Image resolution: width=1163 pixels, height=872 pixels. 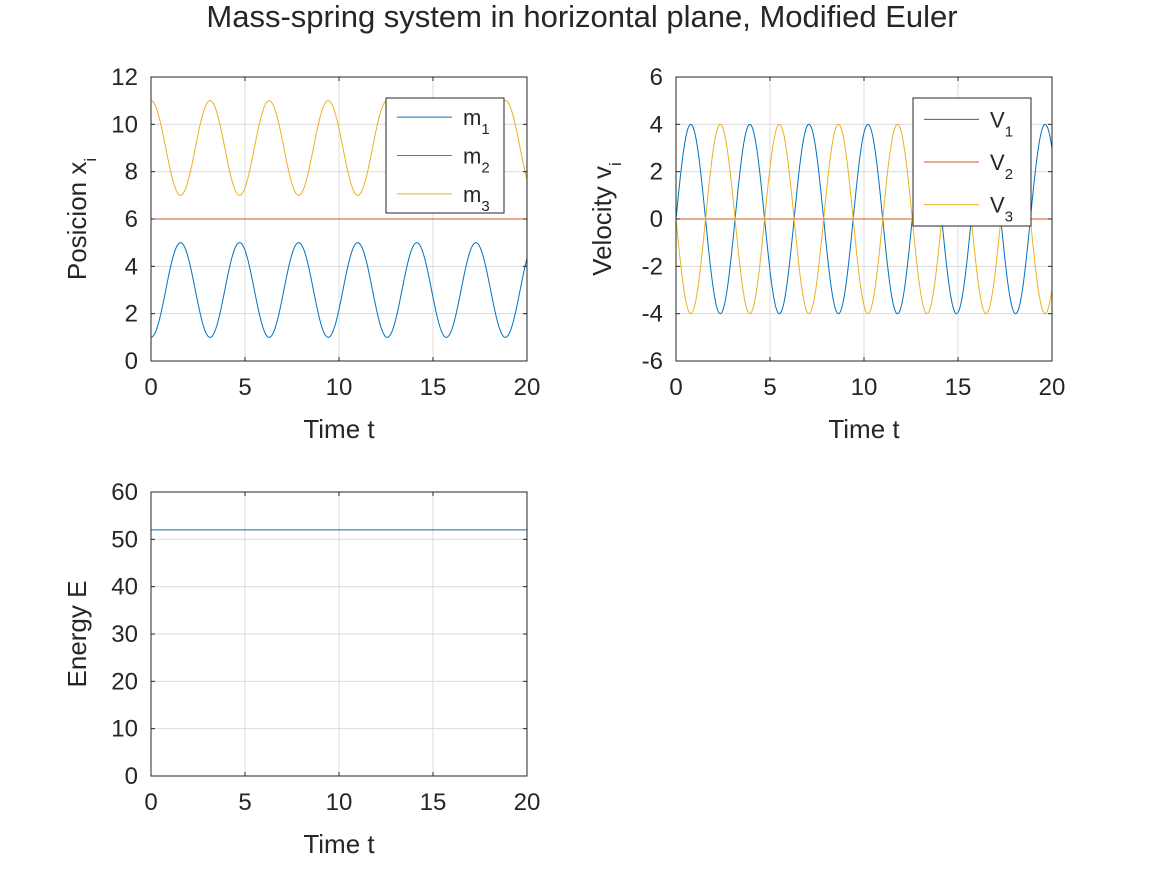 I want to click on y-axis-label: Velocity vi, so click(x=606, y=219).